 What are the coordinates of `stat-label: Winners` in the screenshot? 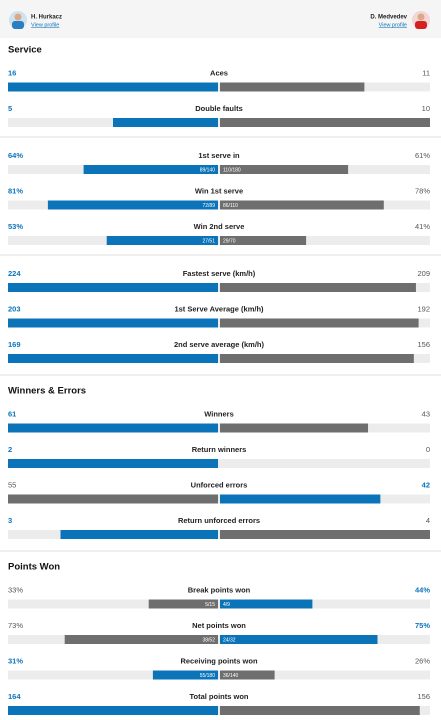 It's located at (219, 413).